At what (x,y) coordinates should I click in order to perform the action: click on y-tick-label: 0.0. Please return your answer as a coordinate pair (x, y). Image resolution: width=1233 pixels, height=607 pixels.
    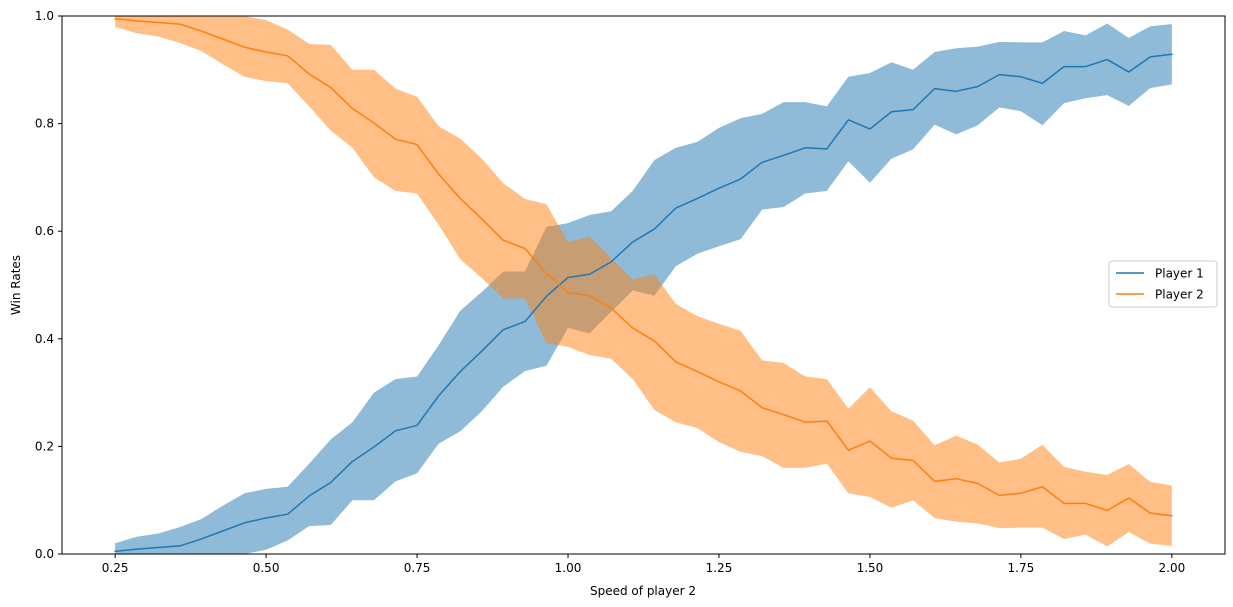
    Looking at the image, I should click on (44, 554).